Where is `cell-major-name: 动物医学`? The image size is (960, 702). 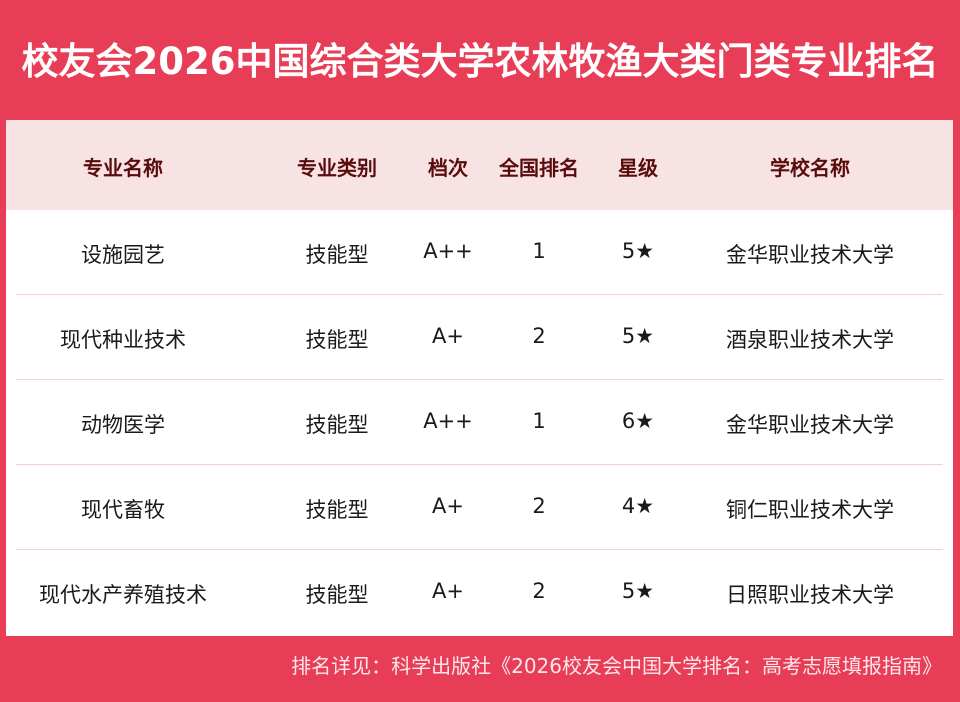 cell-major-name: 动物医学 is located at coordinates (123, 425).